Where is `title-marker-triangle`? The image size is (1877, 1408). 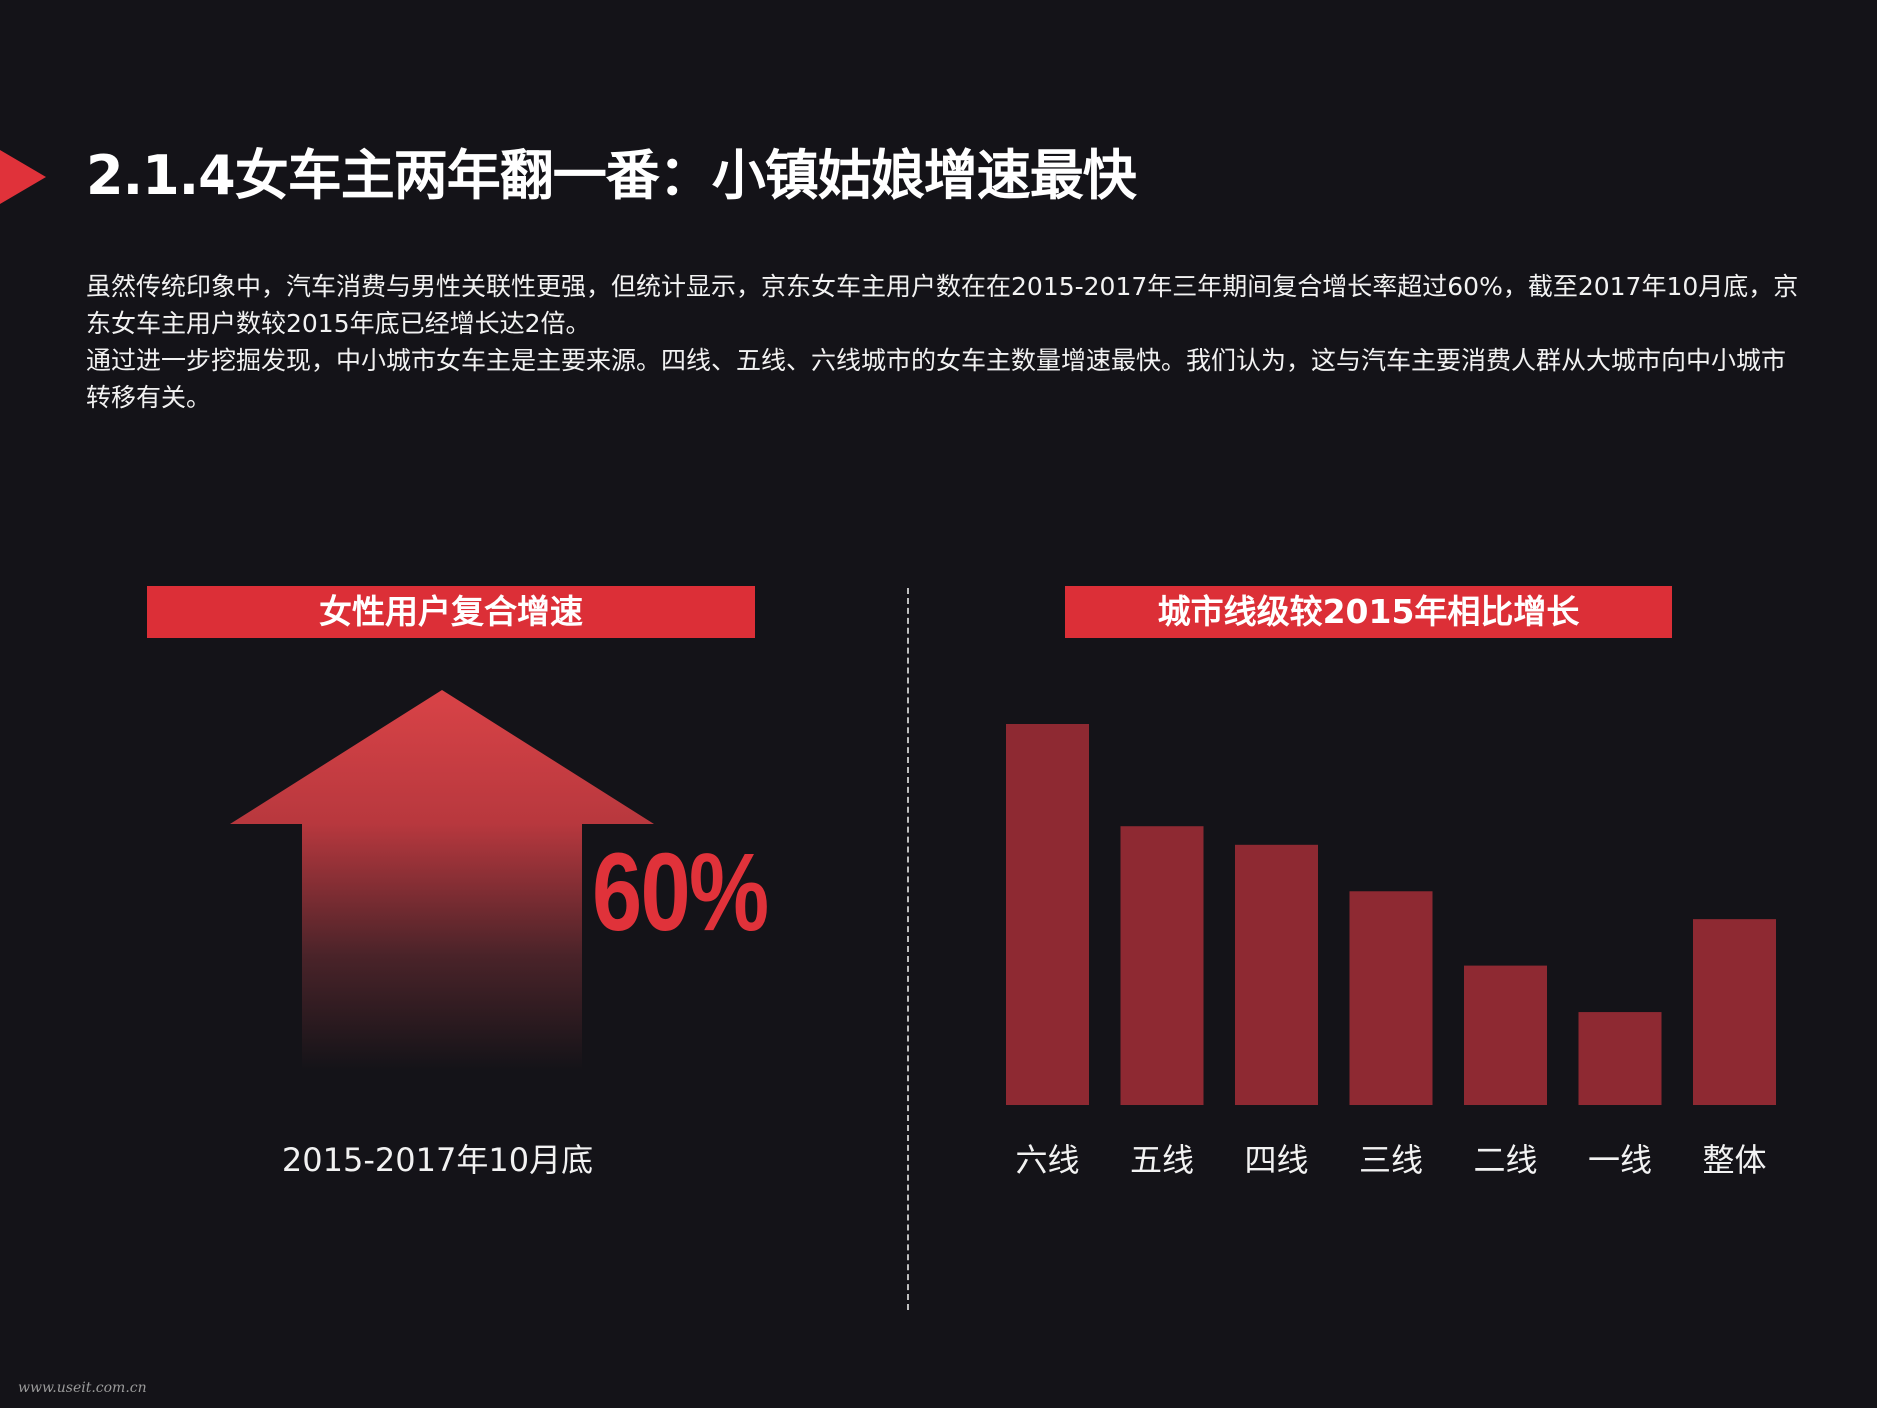
title-marker-triangle is located at coordinates (23, 177).